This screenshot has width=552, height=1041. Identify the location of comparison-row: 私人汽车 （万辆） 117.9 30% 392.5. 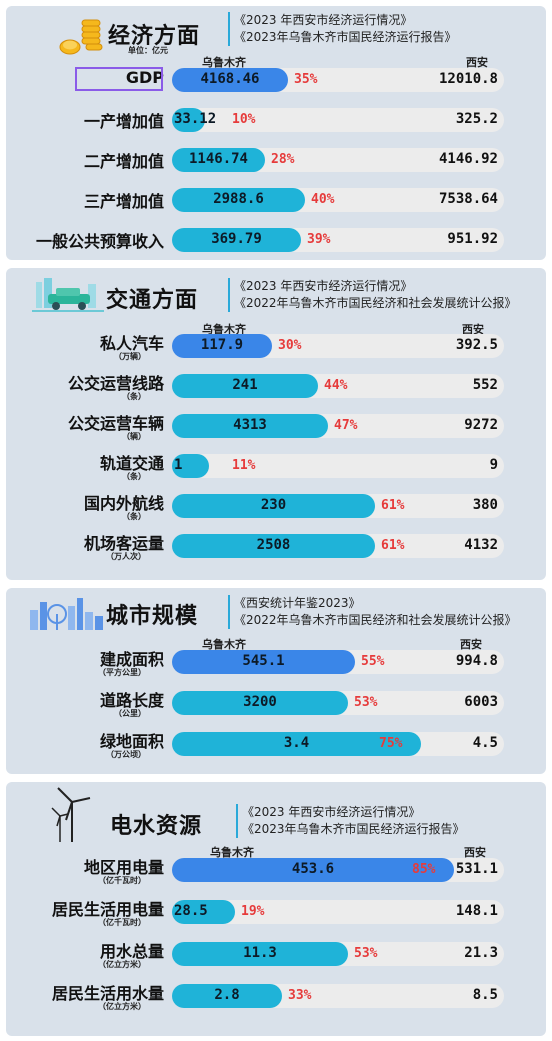
(276, 346).